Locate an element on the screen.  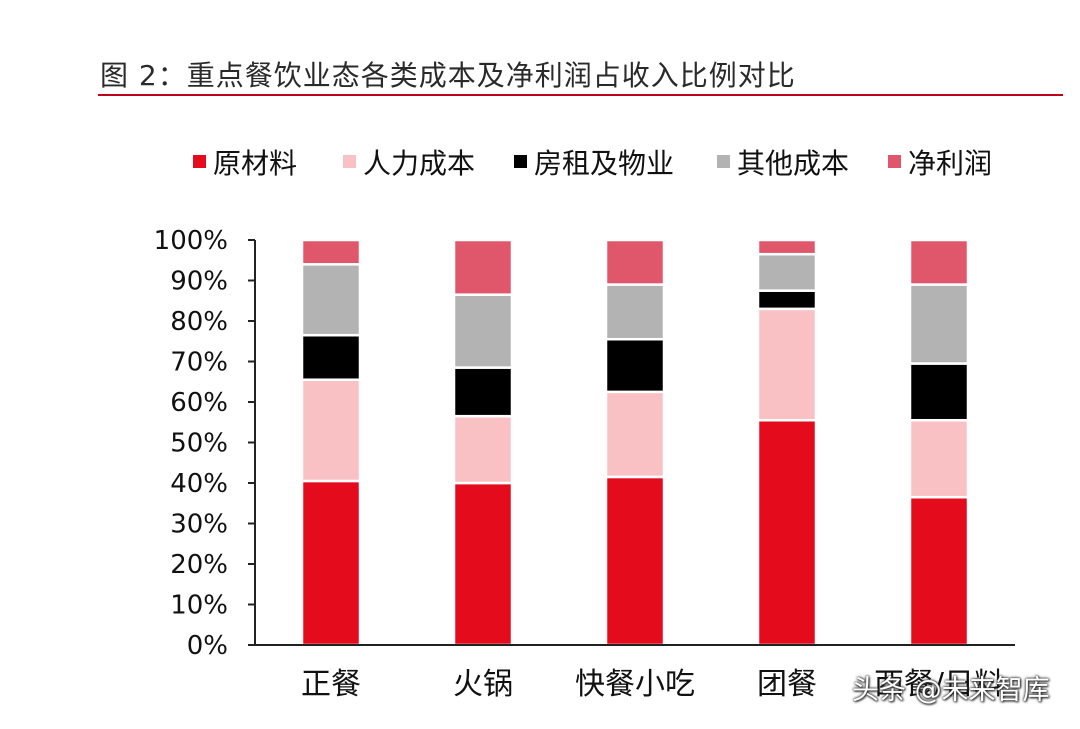
legend: 原材料 人力成本 房租及物业 其他成本 净利润 is located at coordinates (592, 163).